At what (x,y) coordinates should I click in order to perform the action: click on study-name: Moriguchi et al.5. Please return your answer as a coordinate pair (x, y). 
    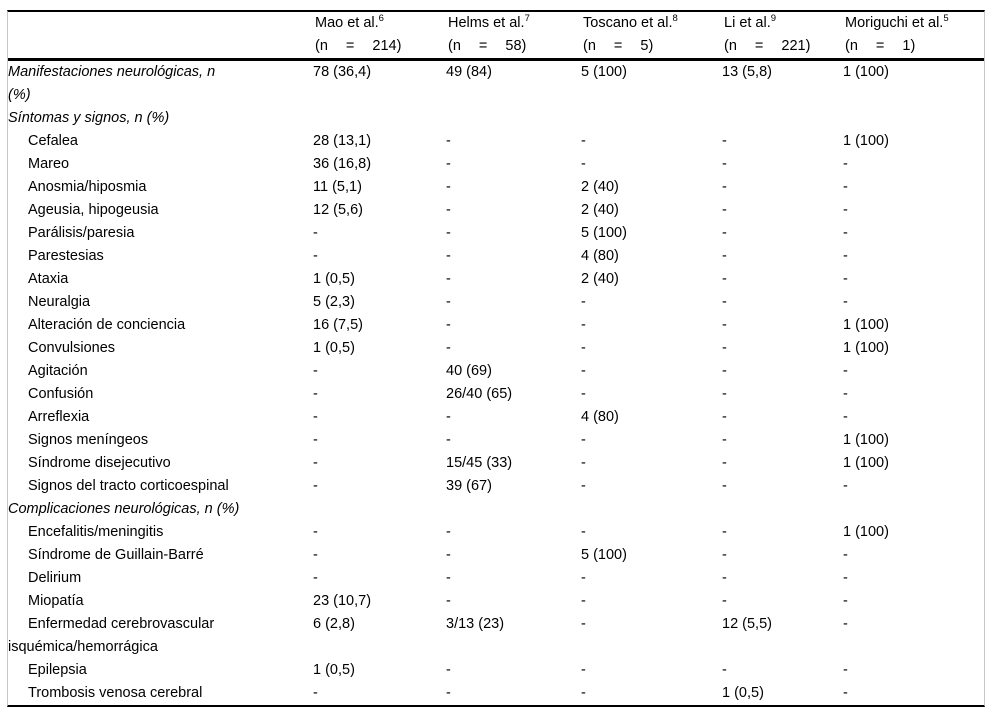
    Looking at the image, I should click on (914, 23).